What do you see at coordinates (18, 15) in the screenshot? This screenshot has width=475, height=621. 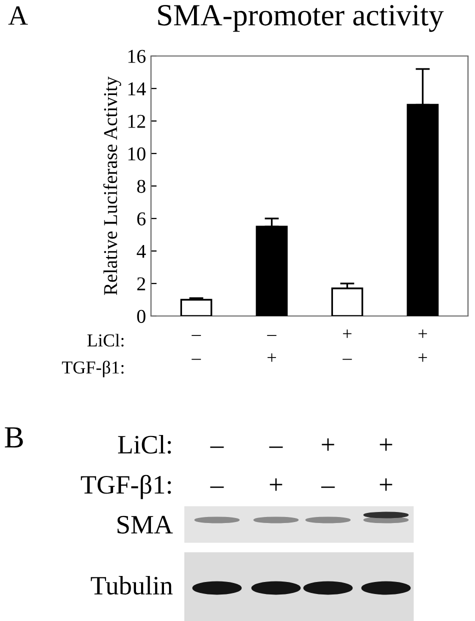 I see `text: A` at bounding box center [18, 15].